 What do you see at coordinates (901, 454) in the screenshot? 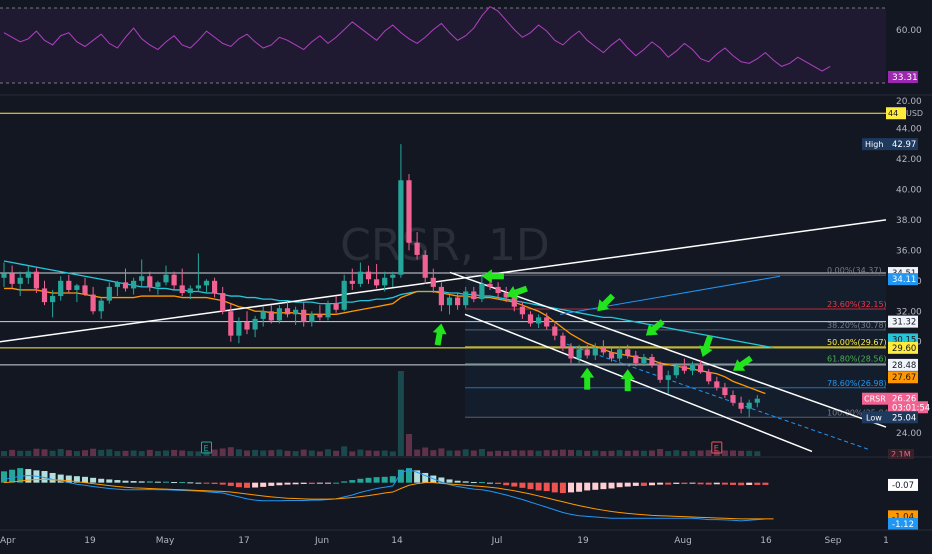
I see `volume-label: 2.1M` at bounding box center [901, 454].